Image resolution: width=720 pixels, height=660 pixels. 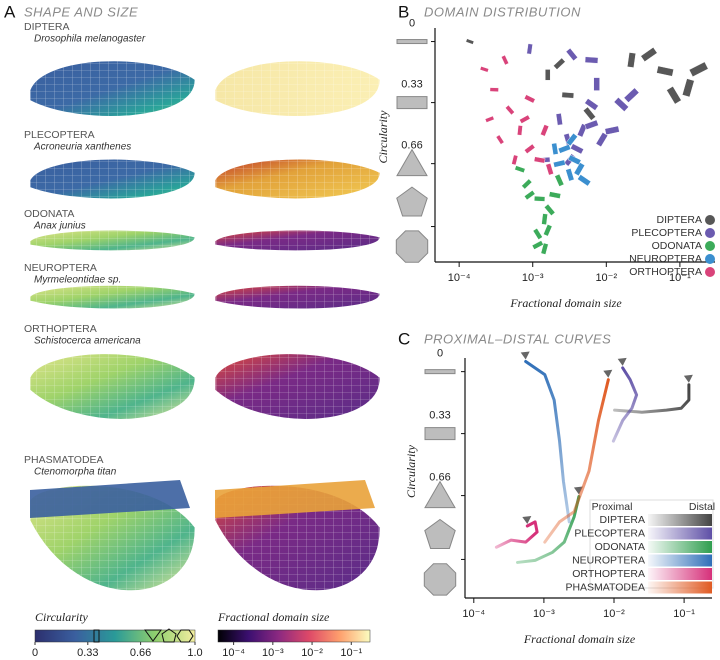 What do you see at coordinates (614, 614) in the screenshot?
I see `x-tick-label: 10⁻²` at bounding box center [614, 614].